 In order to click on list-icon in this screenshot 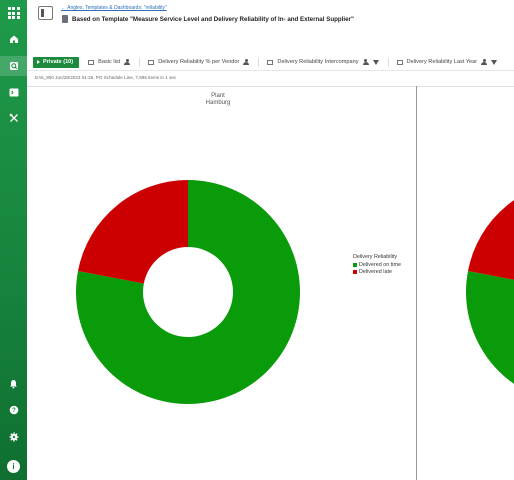, I will do `click(91, 62)`.